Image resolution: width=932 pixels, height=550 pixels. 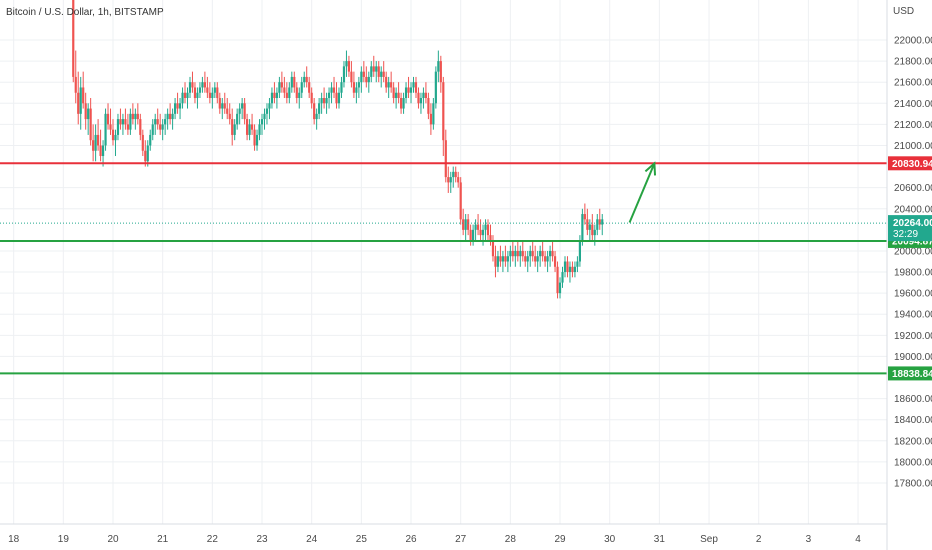 I want to click on x-tick-label: 25, so click(x=362, y=539).